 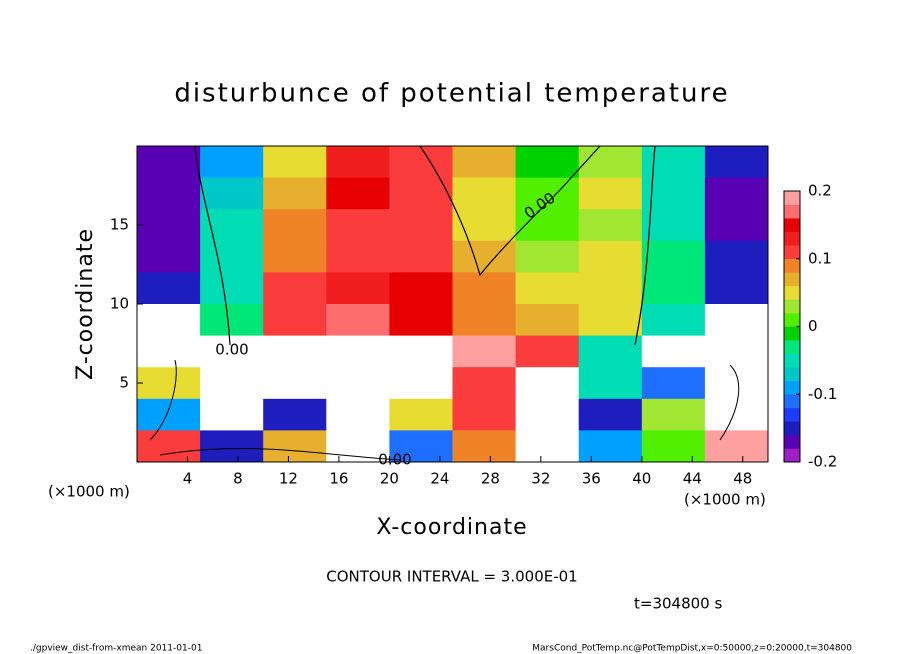 I want to click on x-tick-label: 40, so click(x=641, y=479).